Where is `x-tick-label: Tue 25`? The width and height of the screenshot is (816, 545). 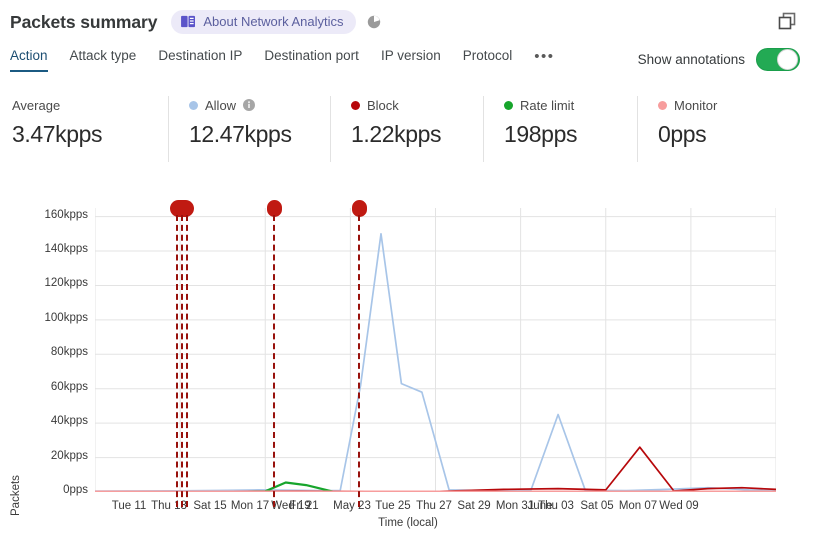
x-tick-label: Tue 25 is located at coordinates (393, 506).